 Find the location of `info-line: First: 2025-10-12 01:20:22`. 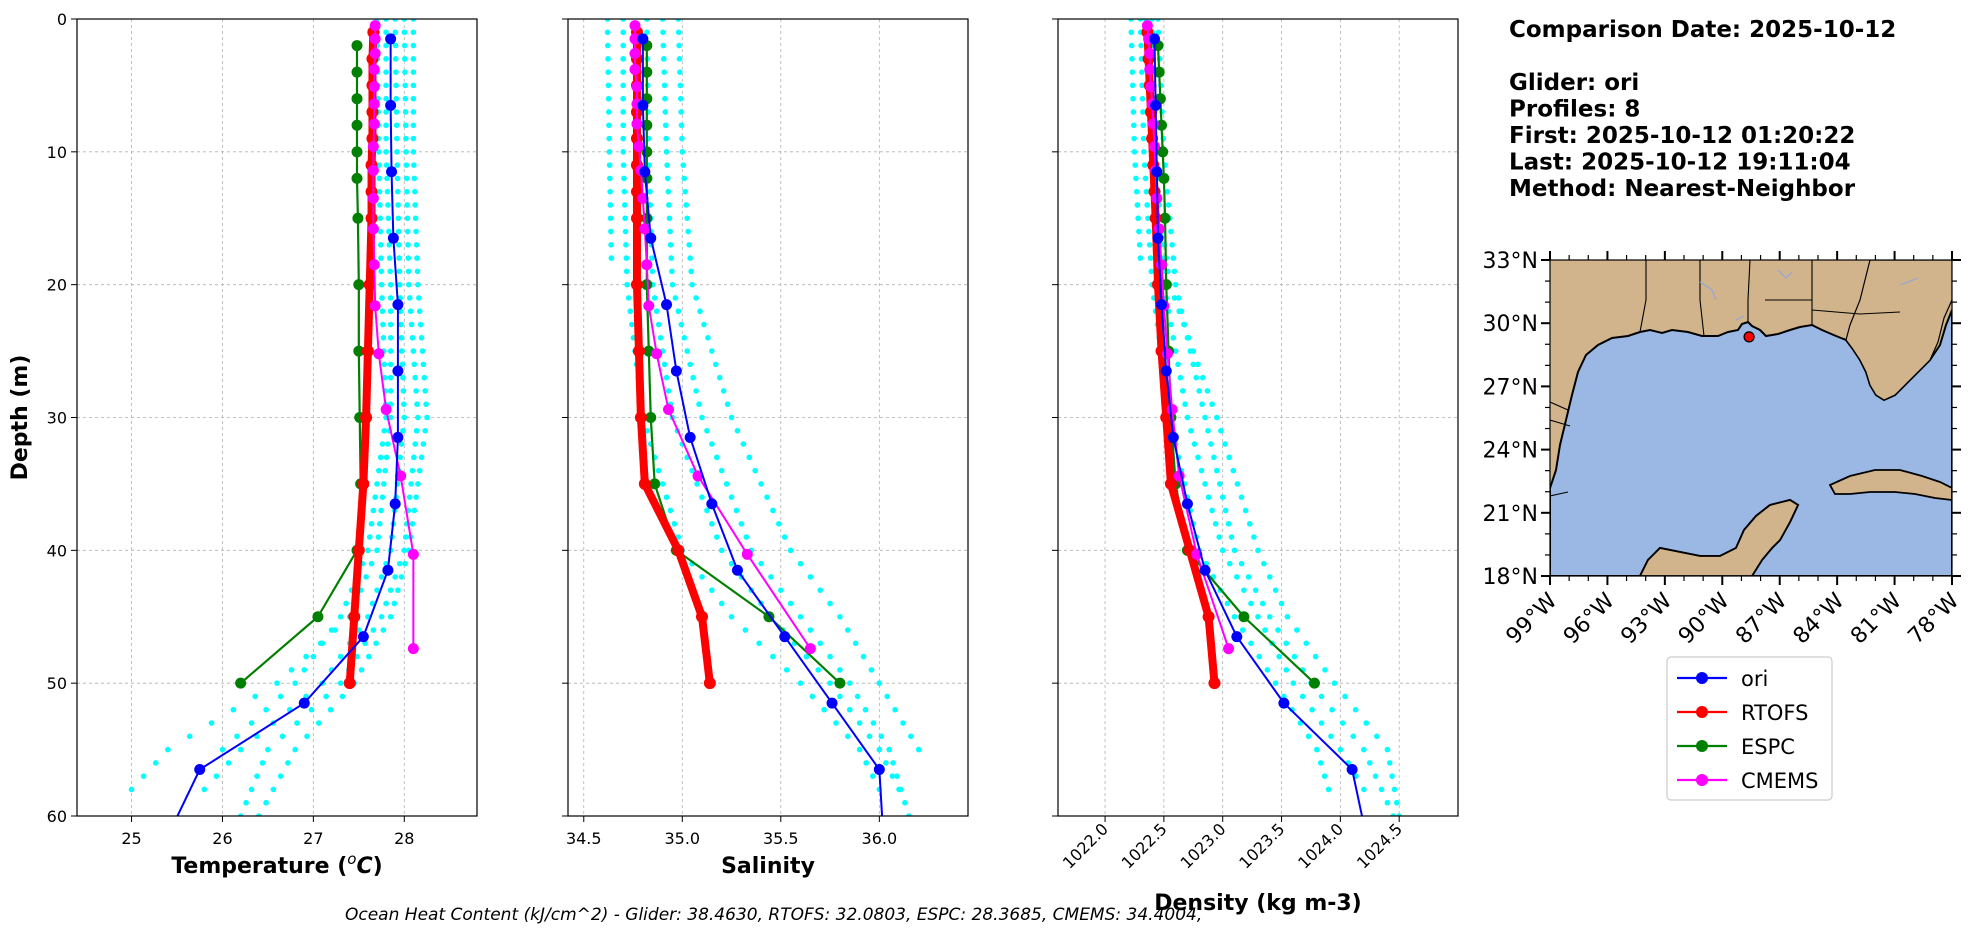

info-line: First: 2025-10-12 01:20:22 is located at coordinates (1682, 136).